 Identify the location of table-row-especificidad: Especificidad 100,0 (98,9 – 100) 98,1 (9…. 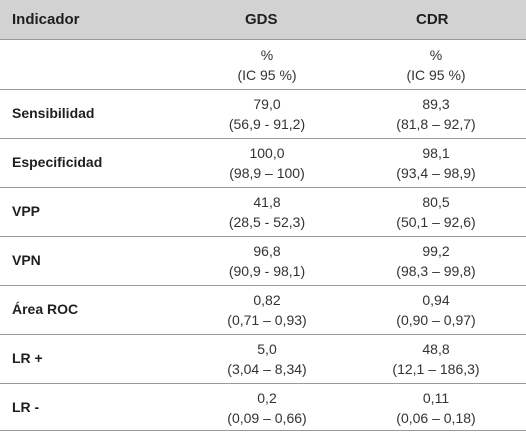
(263, 163).